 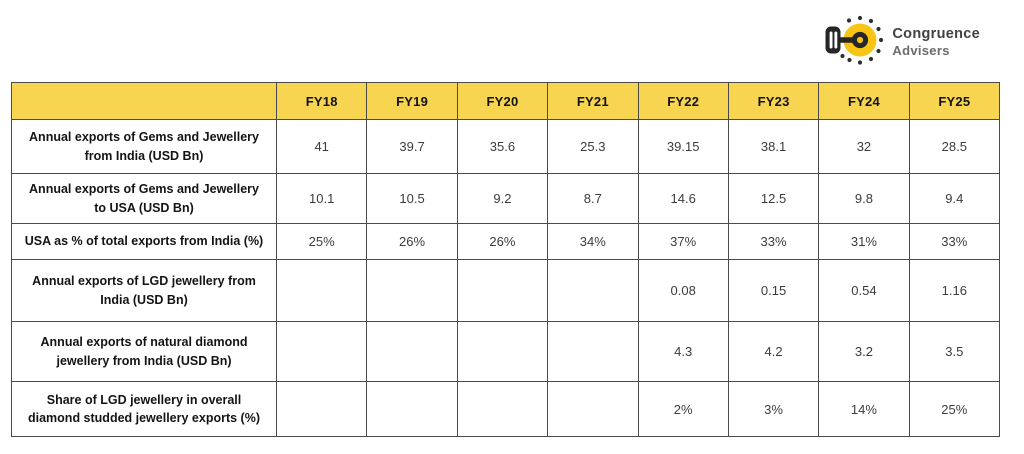 I want to click on column-header-fy18: FY18, so click(x=321, y=101).